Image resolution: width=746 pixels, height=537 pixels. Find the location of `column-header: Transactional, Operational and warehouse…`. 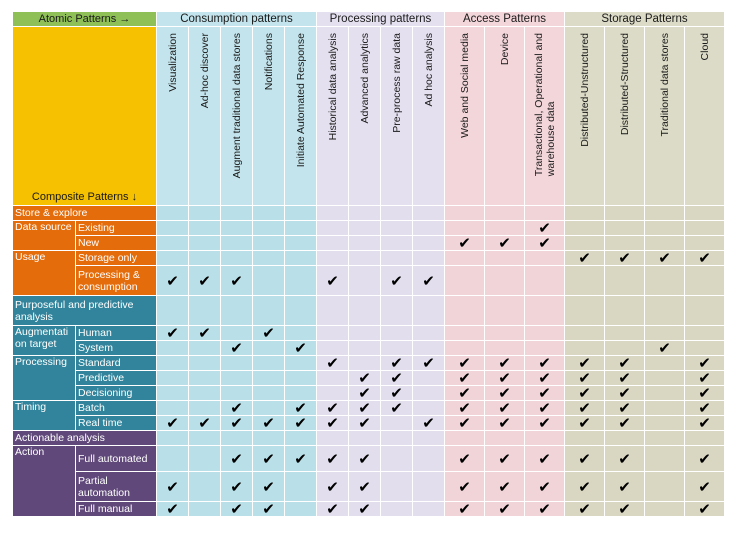

column-header: Transactional, Operational and warehouse… is located at coordinates (544, 116).